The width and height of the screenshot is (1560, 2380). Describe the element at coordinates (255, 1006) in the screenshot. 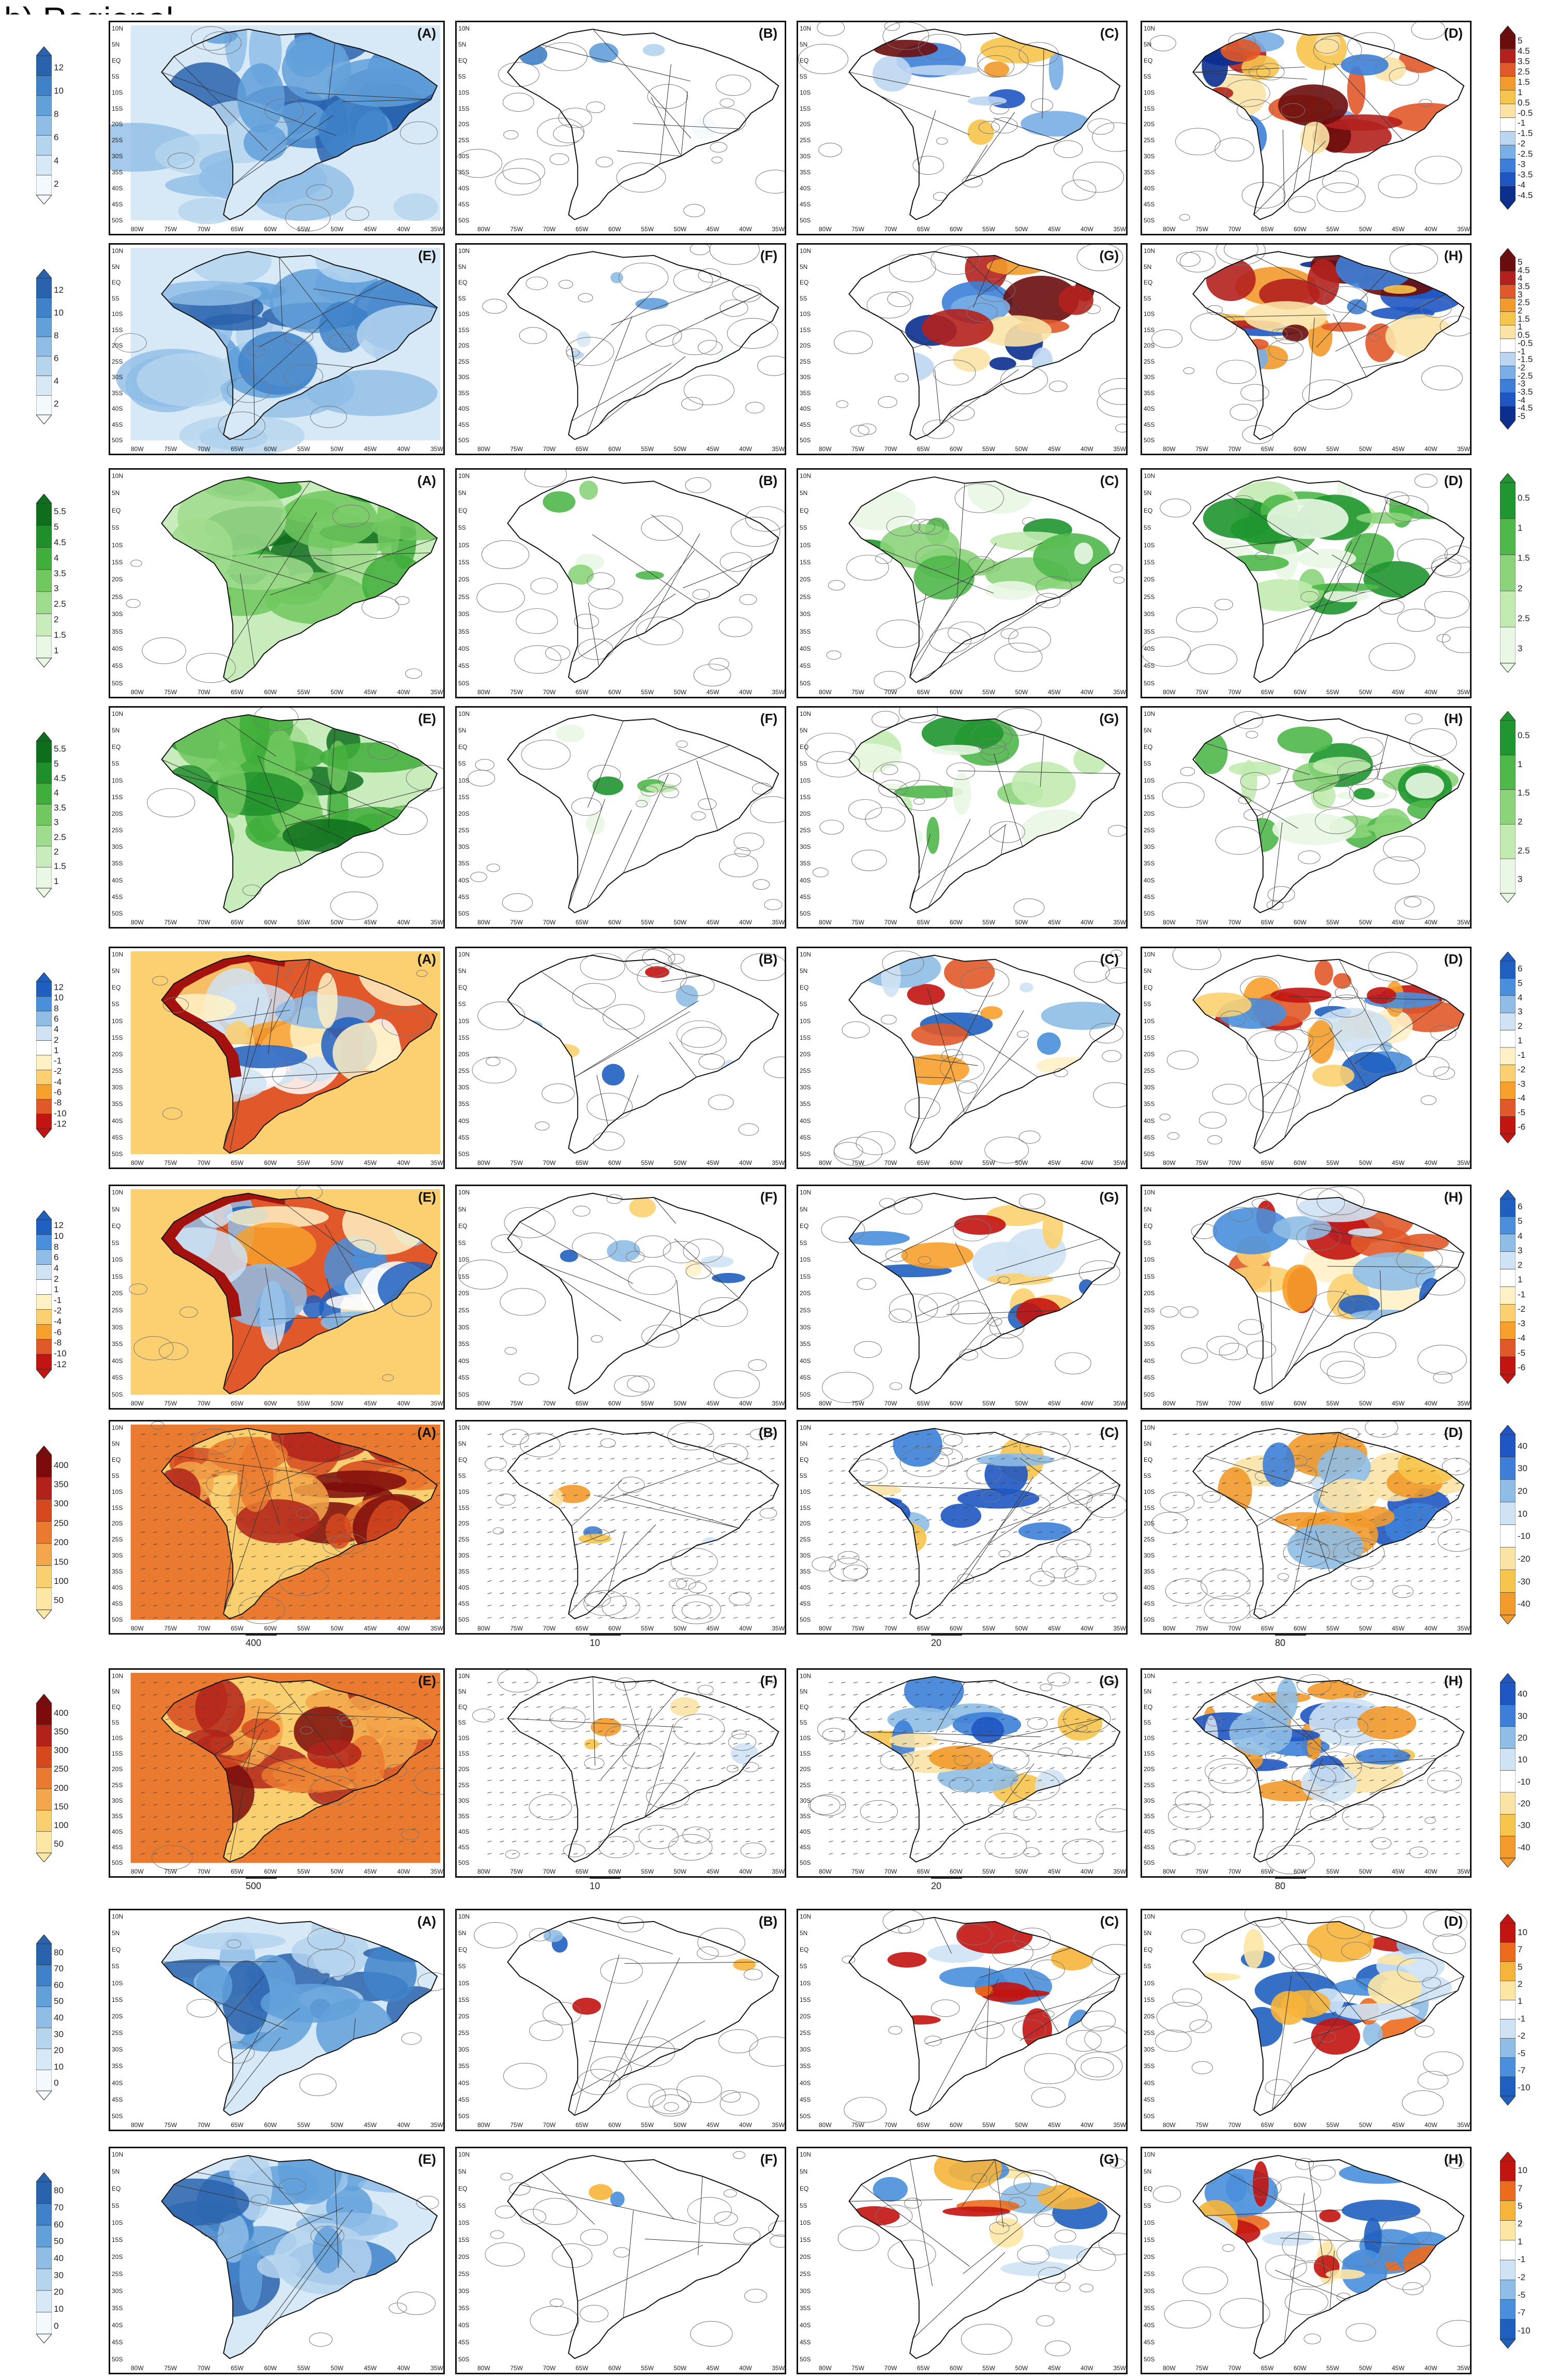

I see `field-blob` at that location.